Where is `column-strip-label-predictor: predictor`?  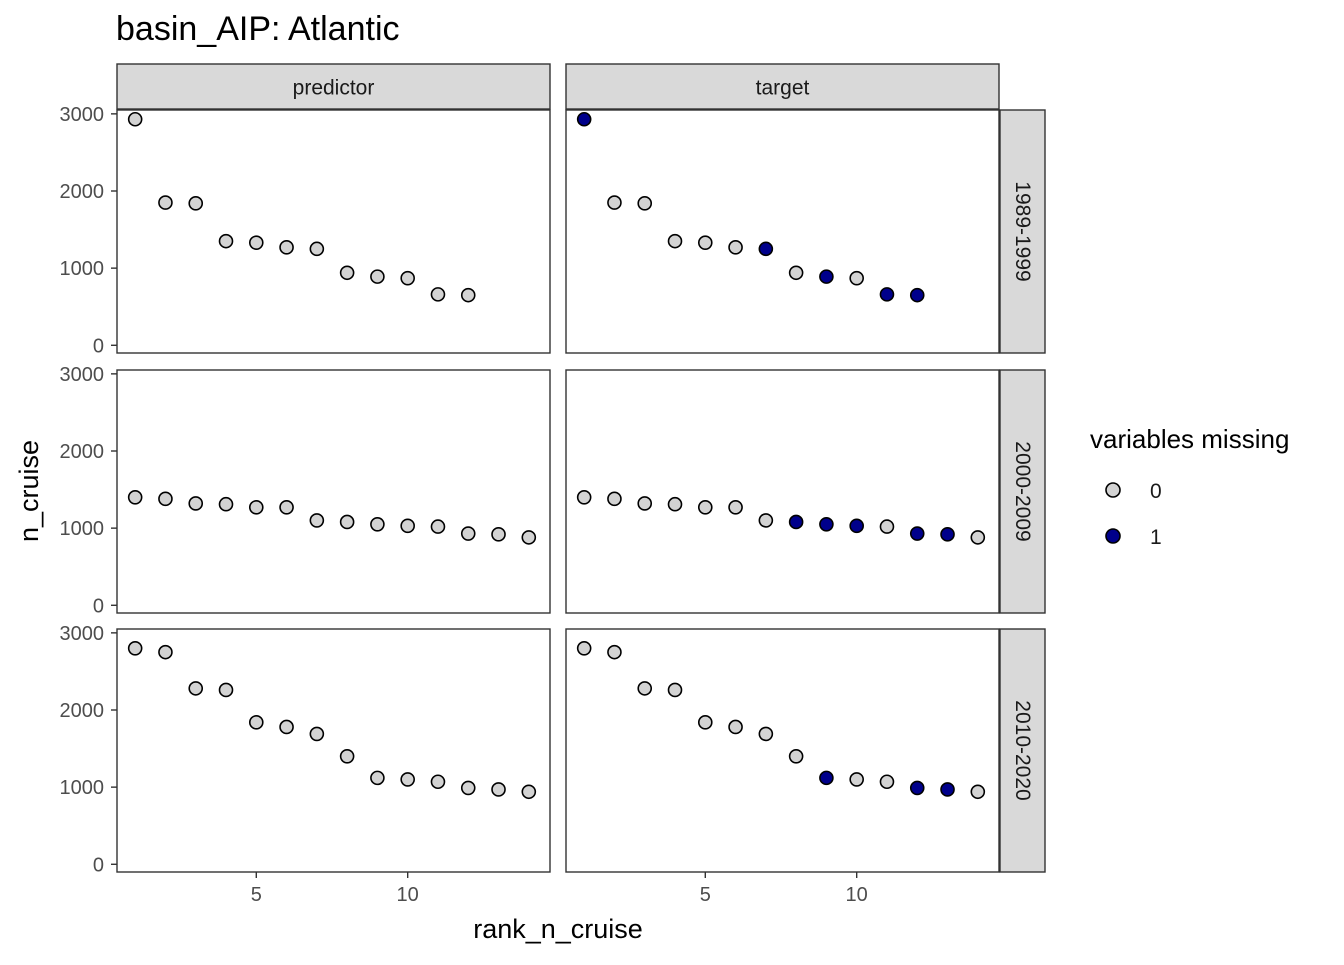
column-strip-label-predictor: predictor is located at coordinates (334, 88).